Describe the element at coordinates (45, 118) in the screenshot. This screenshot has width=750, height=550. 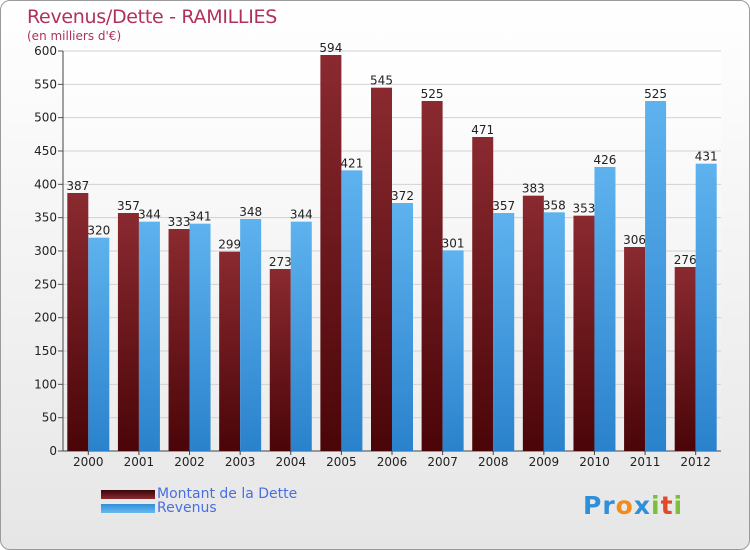
I see `y-tick-label: 500` at that location.